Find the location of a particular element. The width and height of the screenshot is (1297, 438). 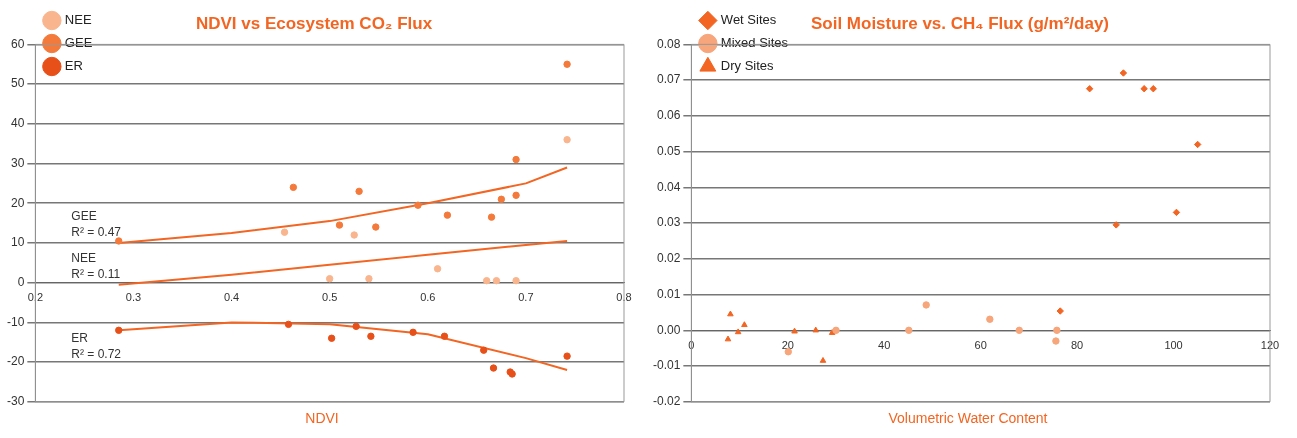

legend-label: NEE is located at coordinates (78, 20).